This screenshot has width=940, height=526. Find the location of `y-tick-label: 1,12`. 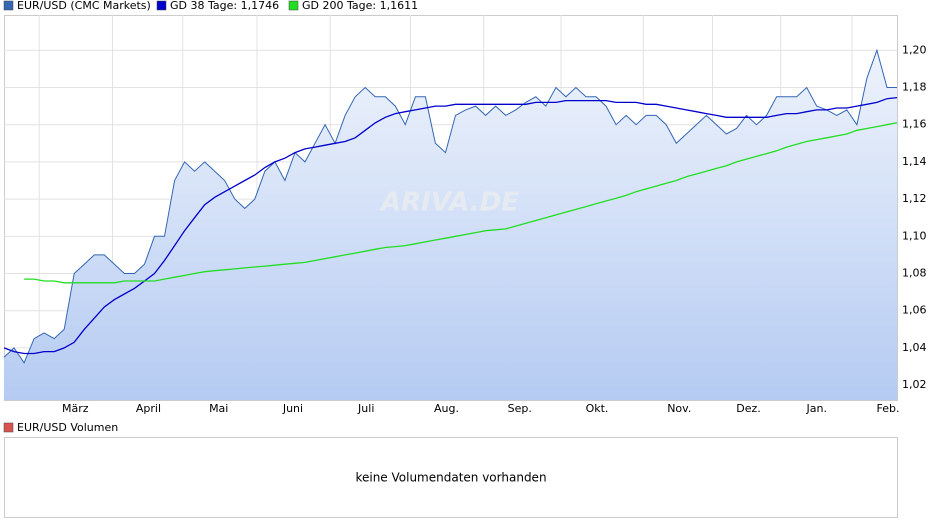

y-tick-label: 1,12 is located at coordinates (914, 198).